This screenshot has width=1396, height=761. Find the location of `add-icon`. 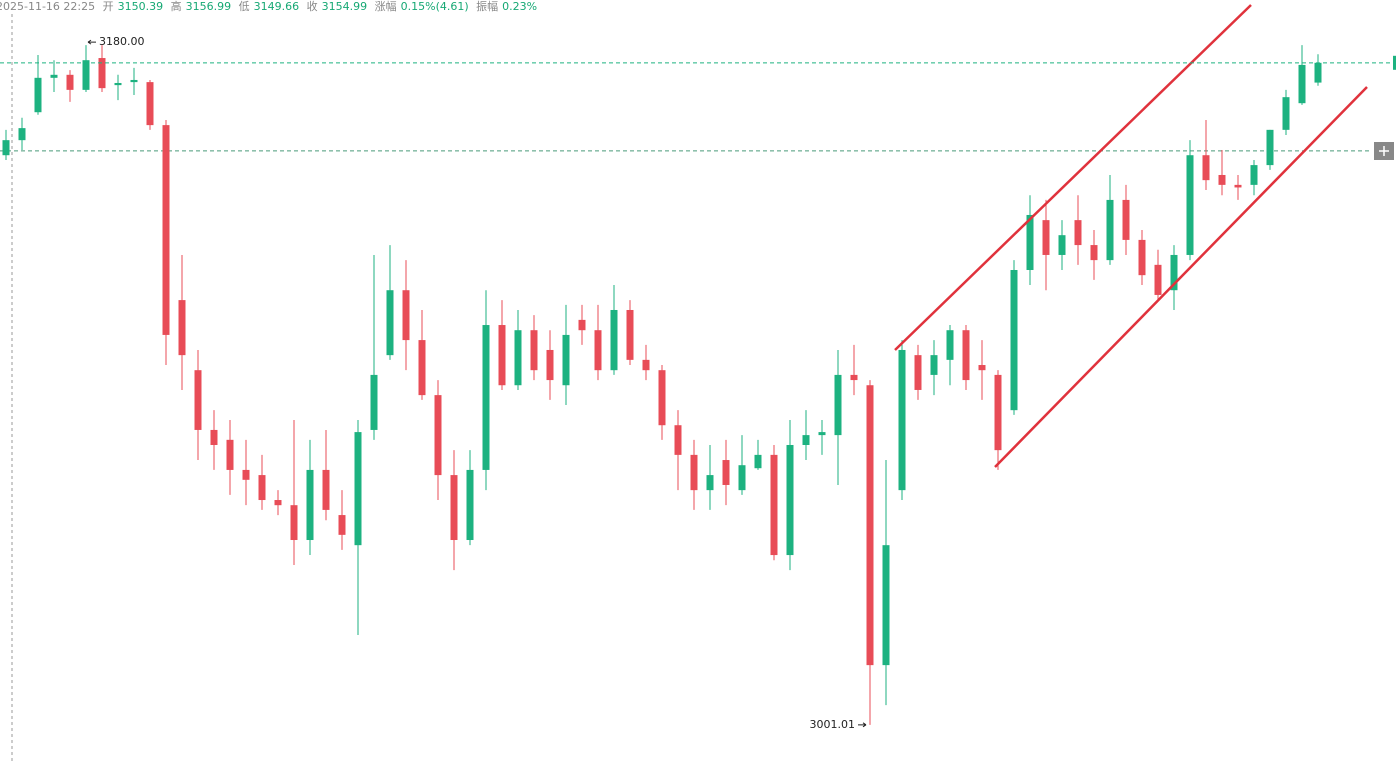

add-icon is located at coordinates (1384, 151).